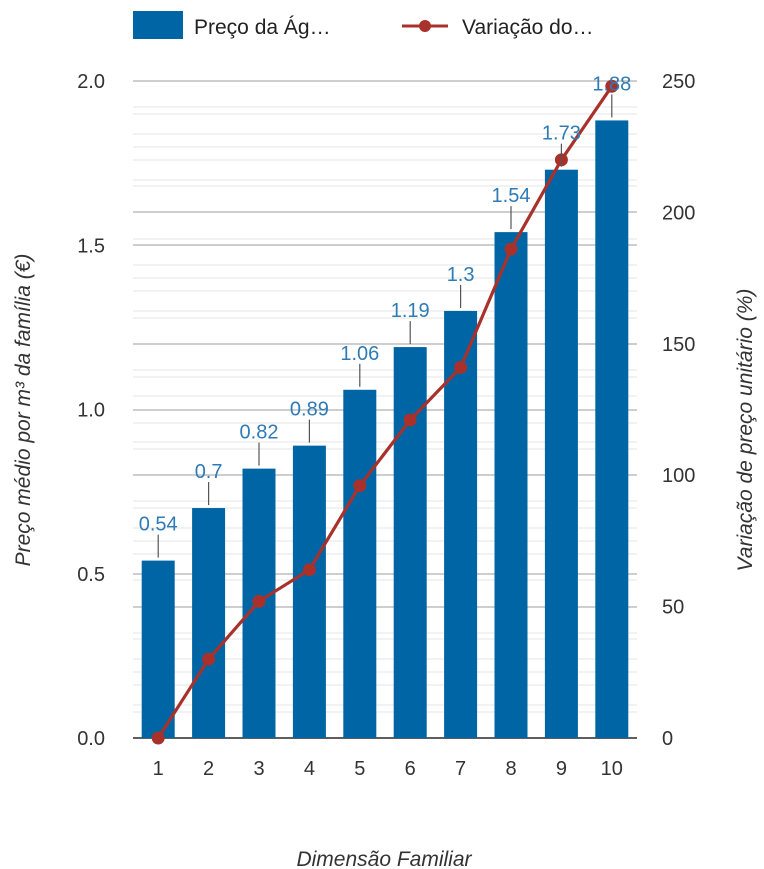 This screenshot has width=764, height=869. What do you see at coordinates (91, 739) in the screenshot?
I see `y-tick-label: 0.0` at bounding box center [91, 739].